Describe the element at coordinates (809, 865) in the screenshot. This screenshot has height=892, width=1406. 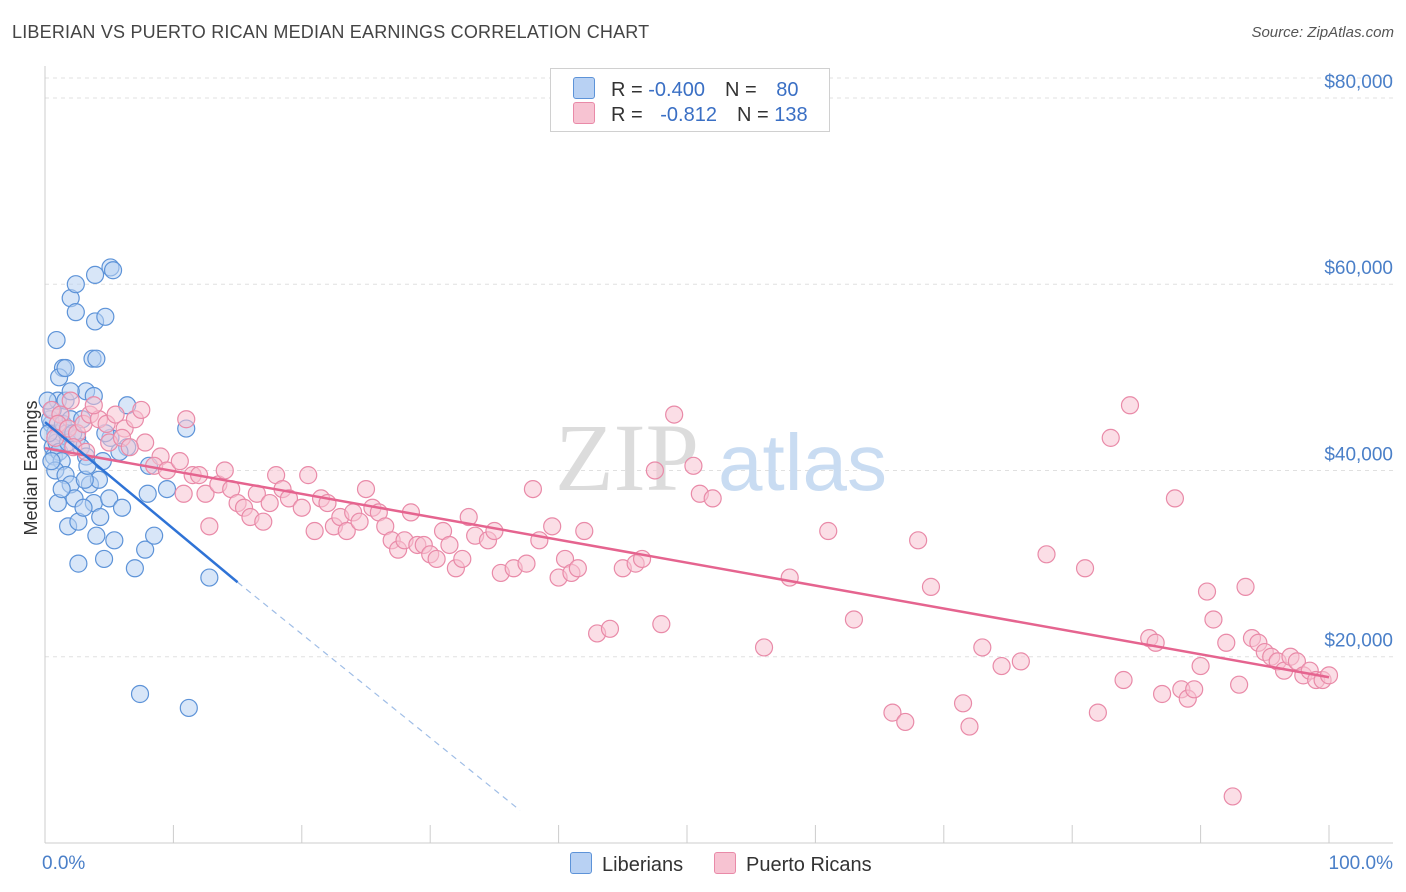
I see `legend-label-puerto-ricans: Puerto Ricans` at that location.